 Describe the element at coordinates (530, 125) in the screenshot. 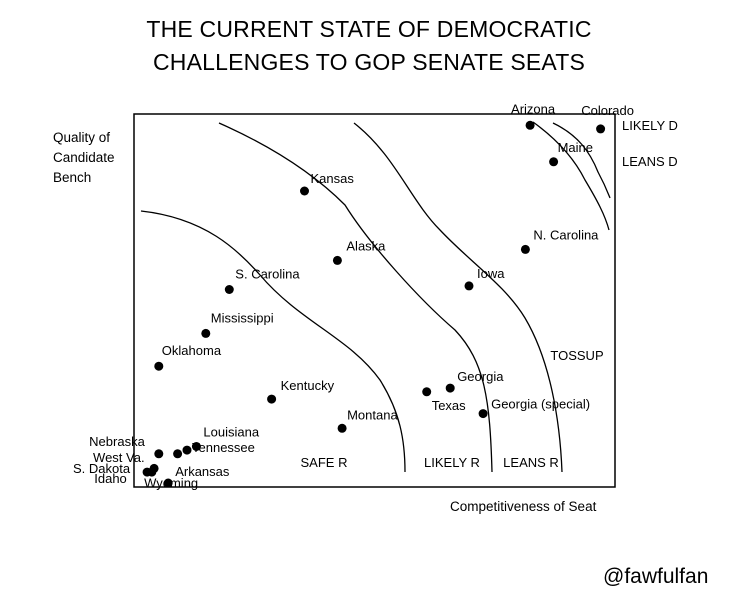

I see `point-arizona` at that location.